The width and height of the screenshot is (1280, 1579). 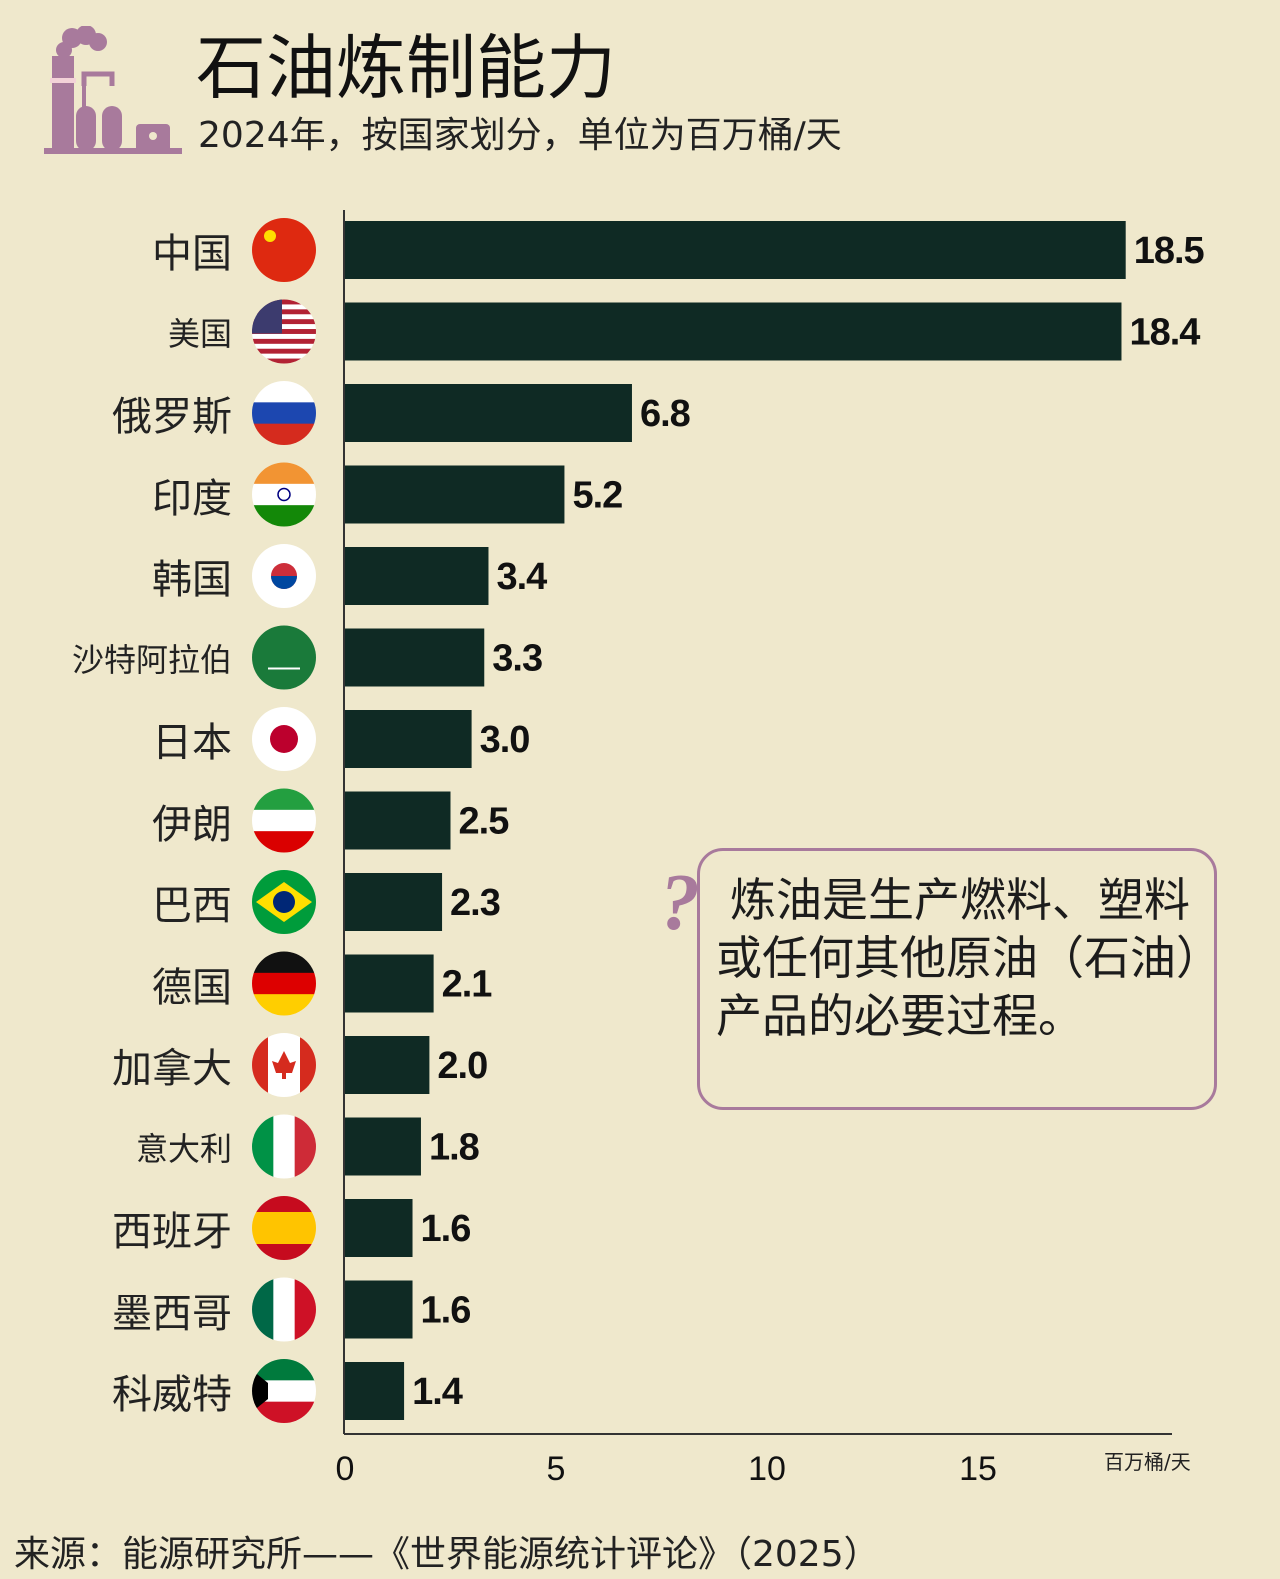 I want to click on value-label: 3.3, so click(x=517, y=659).